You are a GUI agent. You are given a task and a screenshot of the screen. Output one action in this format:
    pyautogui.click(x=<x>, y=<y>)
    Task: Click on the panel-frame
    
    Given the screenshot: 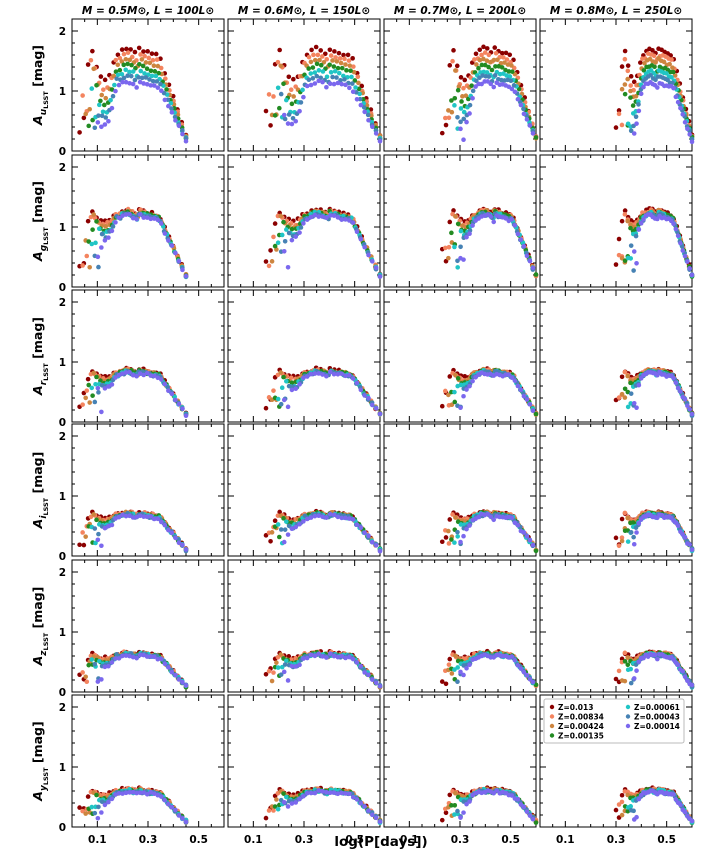 What is the action you would take?
    pyautogui.click(x=460, y=356)
    